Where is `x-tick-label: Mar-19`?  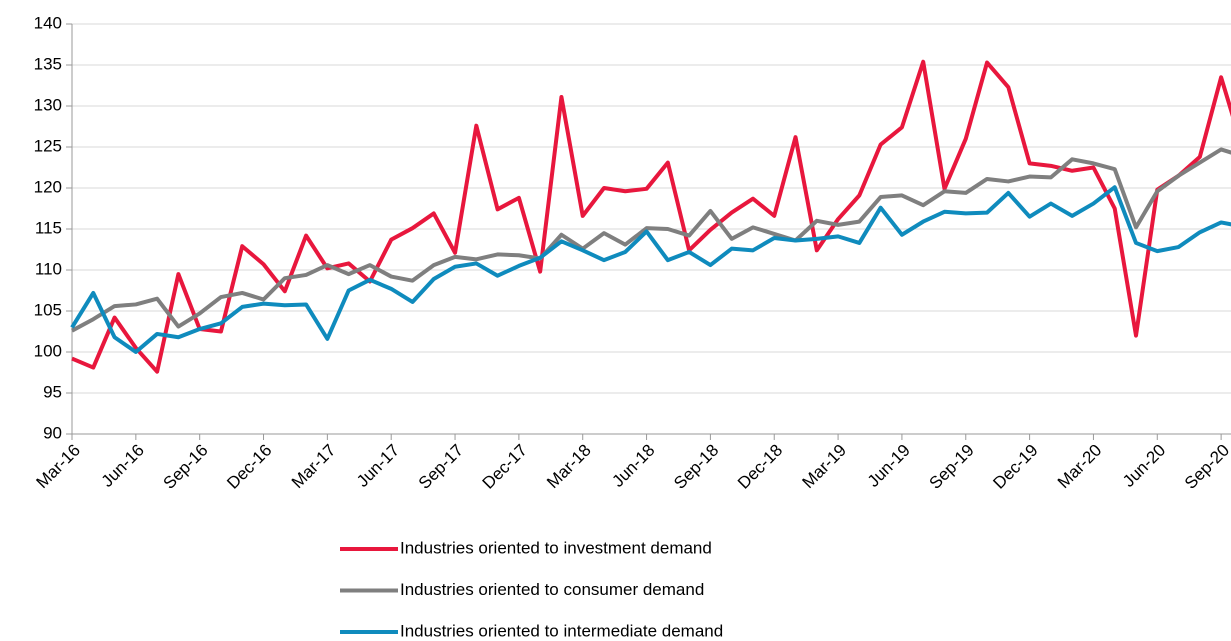
x-tick-label: Mar-19 is located at coordinates (825, 467).